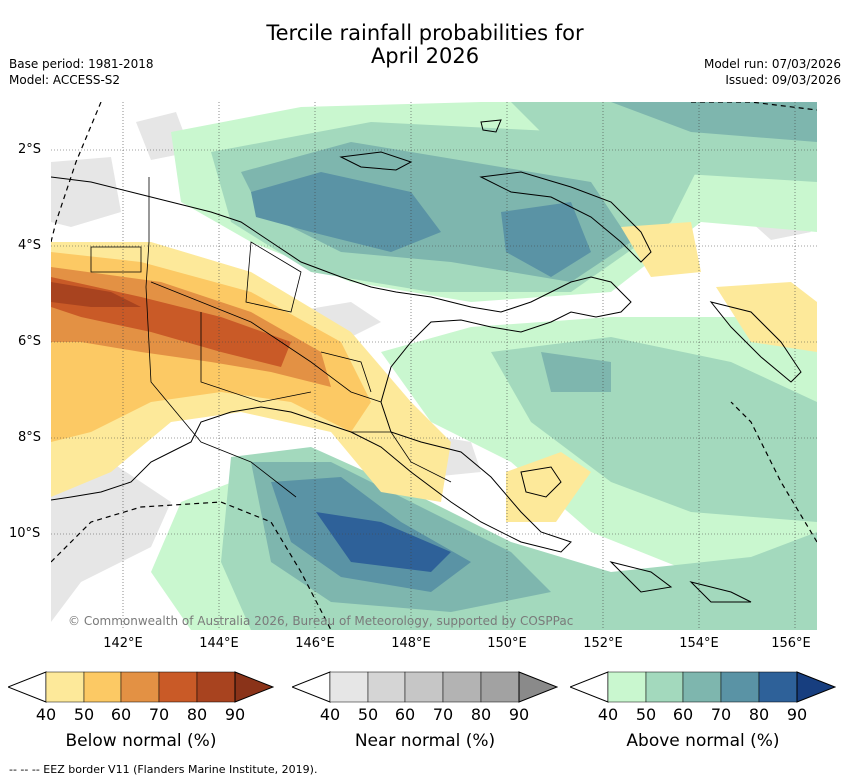  What do you see at coordinates (703, 687) in the screenshot?
I see `colorbar-above-swatches` at bounding box center [703, 687].